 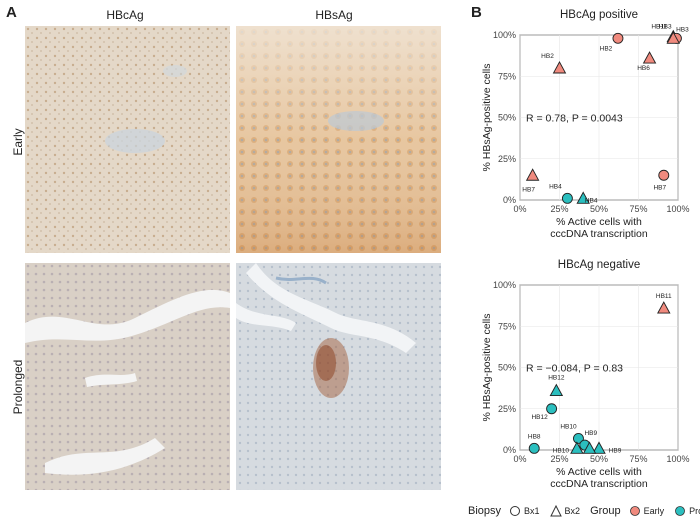 What do you see at coordinates (654, 511) in the screenshot?
I see `legend-item-early-label: Early` at bounding box center [654, 511].